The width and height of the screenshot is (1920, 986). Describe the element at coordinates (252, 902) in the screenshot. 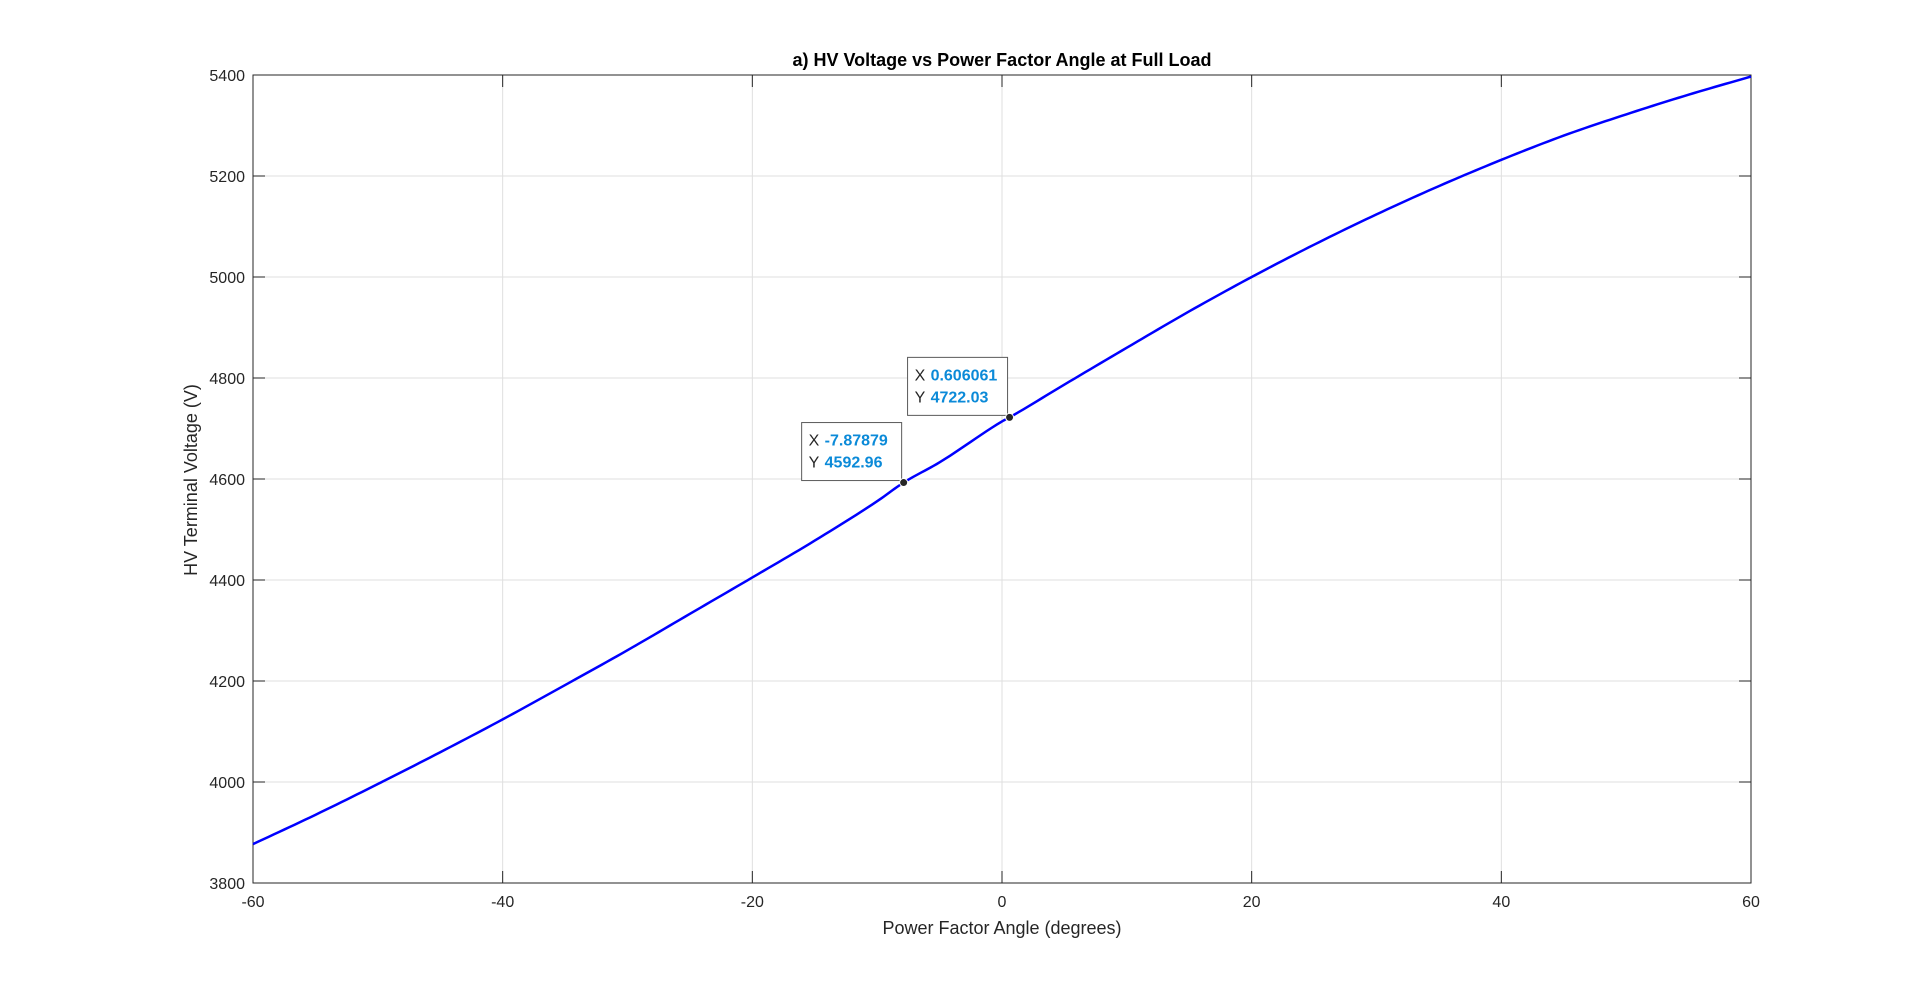

I see `x-tick-label: -60` at that location.